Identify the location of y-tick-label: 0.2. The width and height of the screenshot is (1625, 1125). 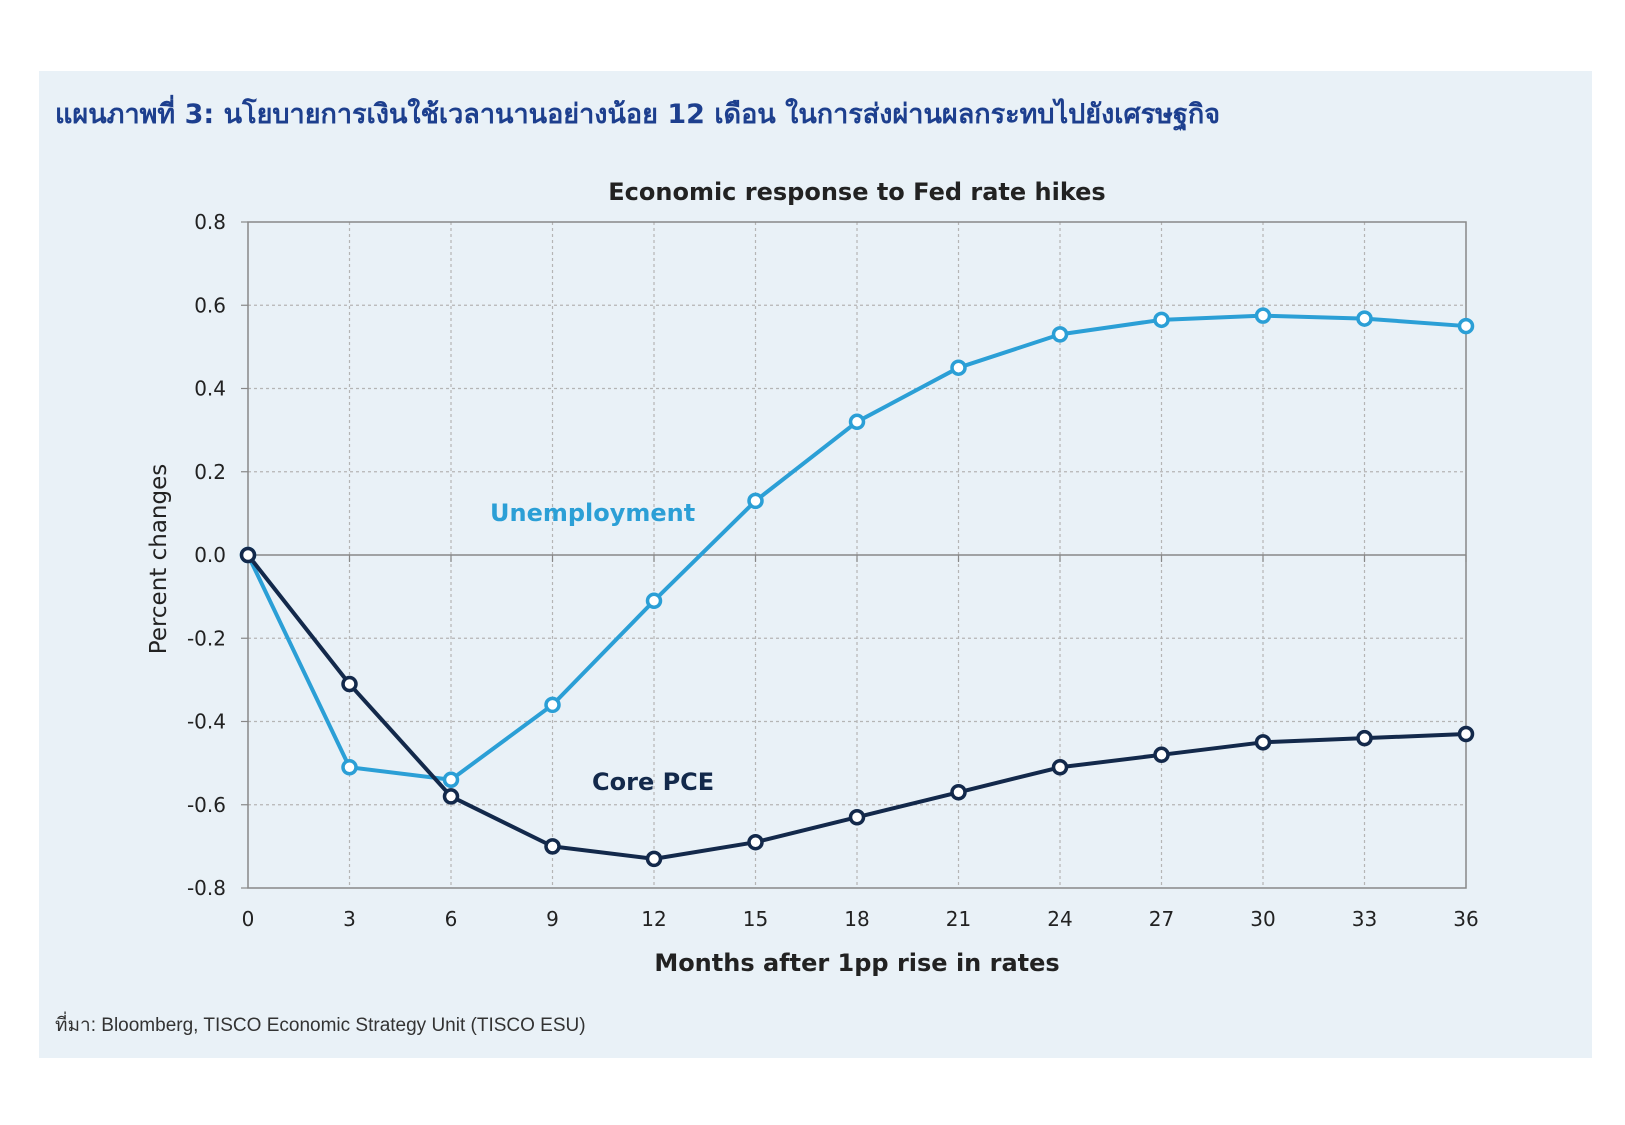
(210, 472).